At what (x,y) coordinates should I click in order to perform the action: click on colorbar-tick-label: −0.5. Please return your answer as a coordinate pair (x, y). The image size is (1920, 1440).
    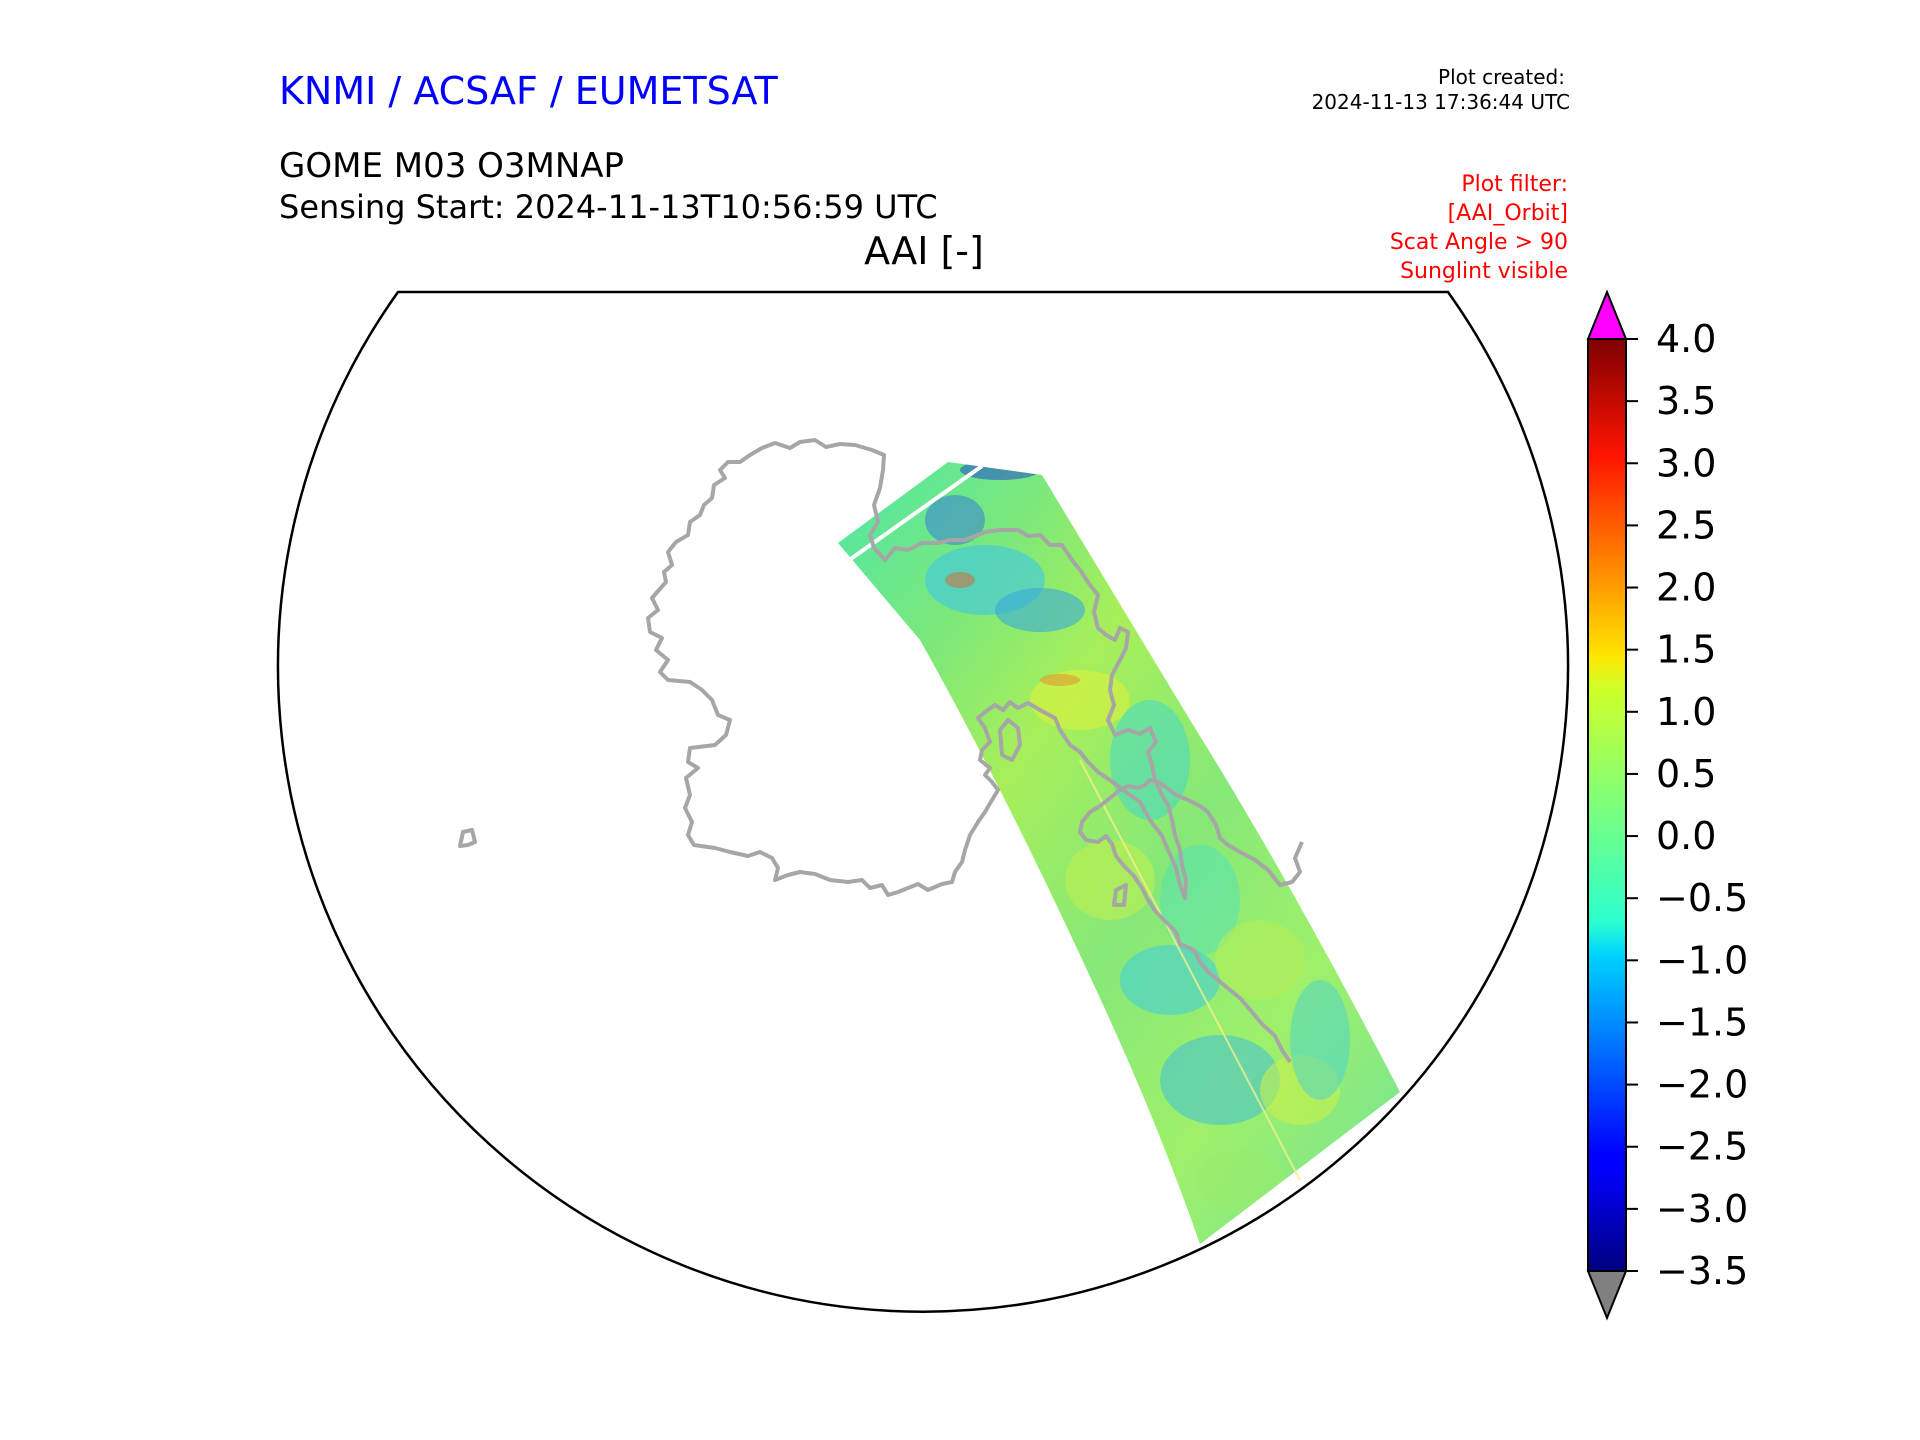
    Looking at the image, I should click on (1702, 898).